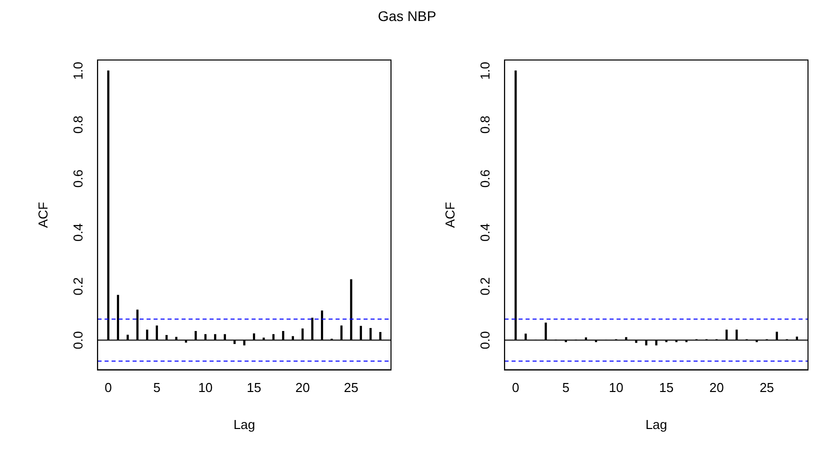 The width and height of the screenshot is (814, 469). I want to click on chart-title: Gas NBP, so click(407, 16).